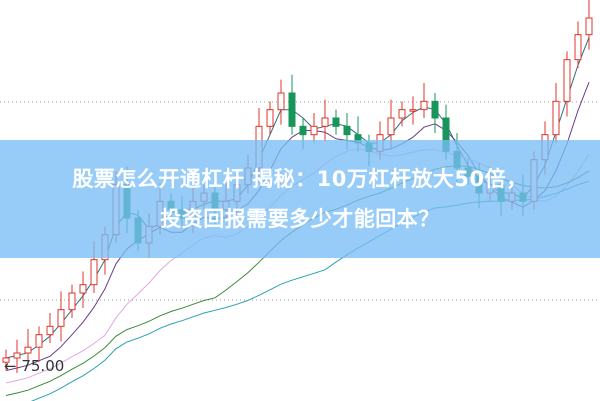 The image size is (600, 401). I want to click on headline-line-2: 投资回报需要多少才能回本？, so click(300, 219).